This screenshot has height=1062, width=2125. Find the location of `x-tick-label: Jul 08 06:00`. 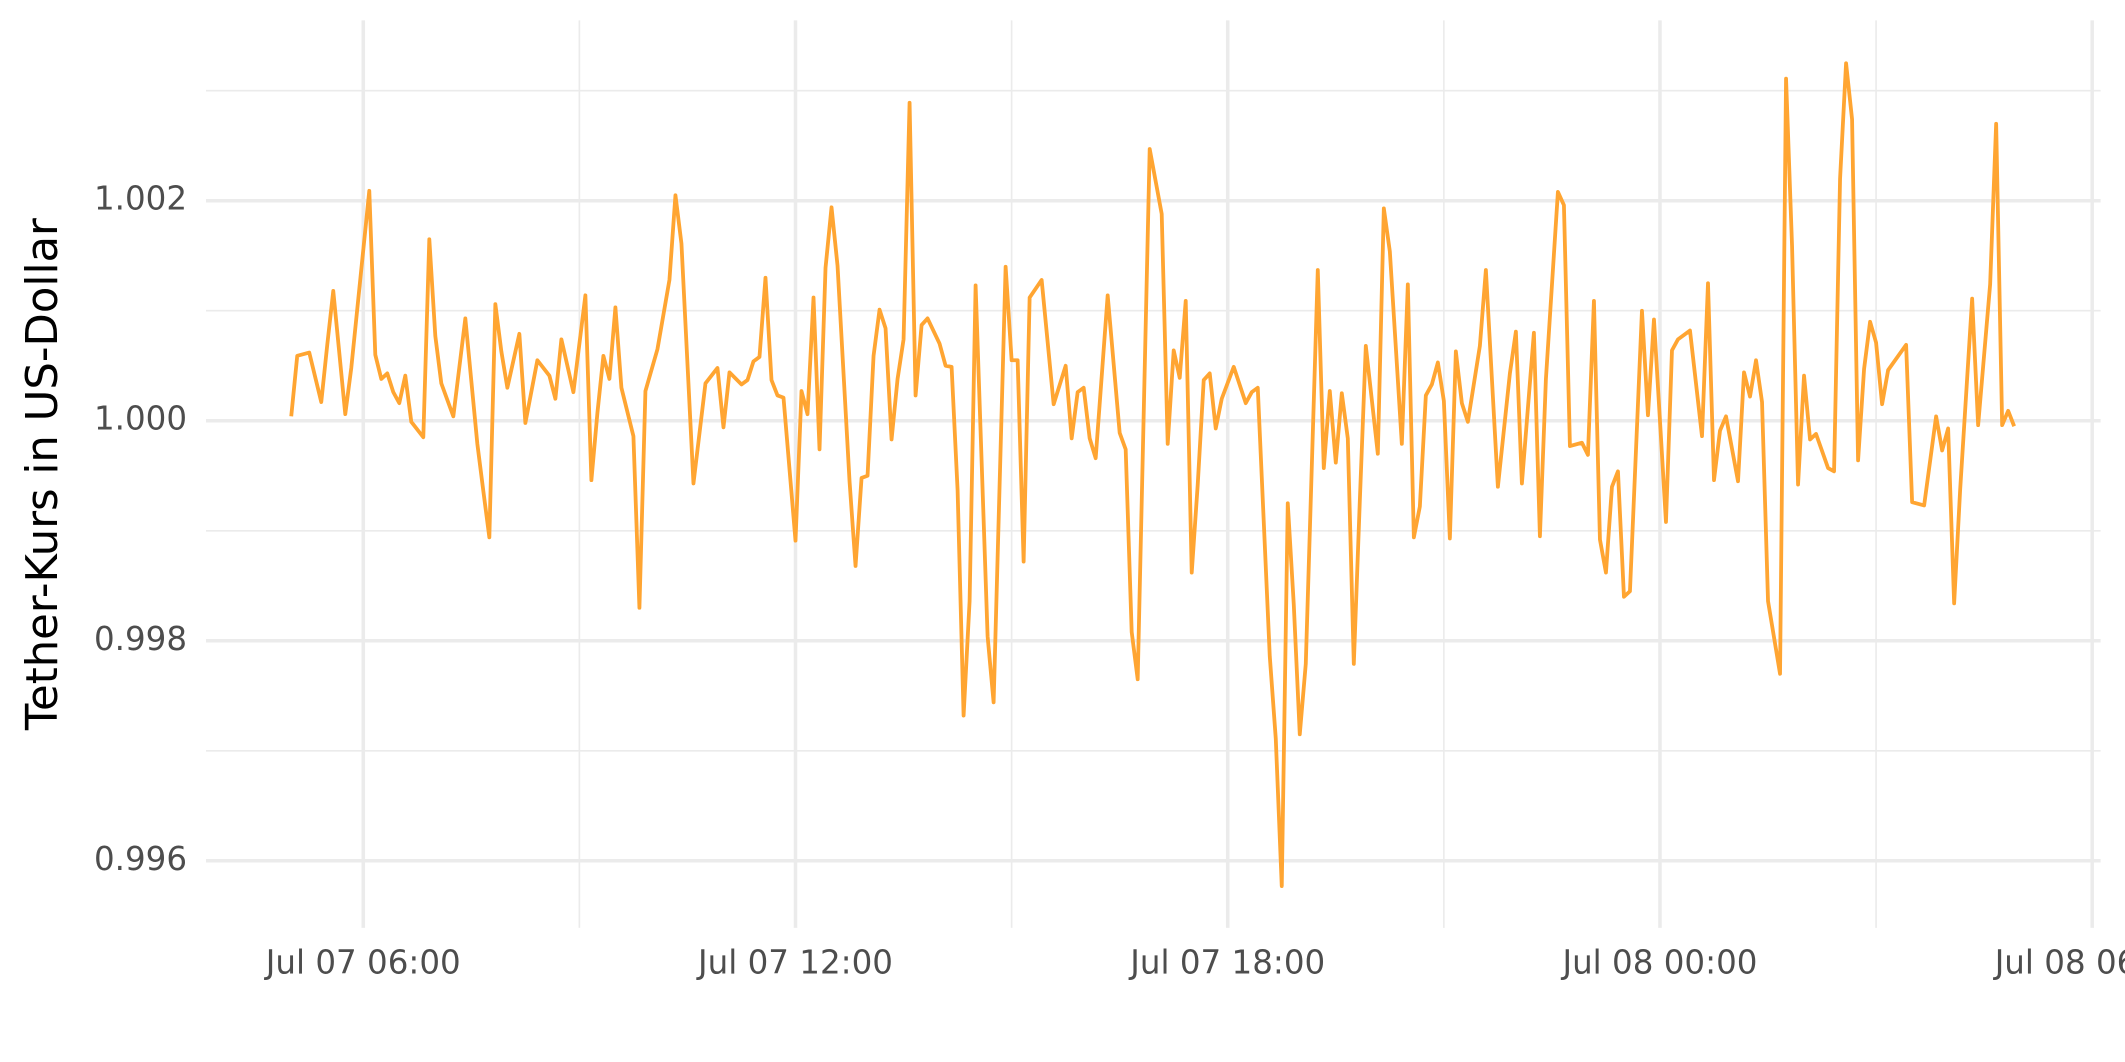

x-tick-label: Jul 08 06:00 is located at coordinates (2059, 962).